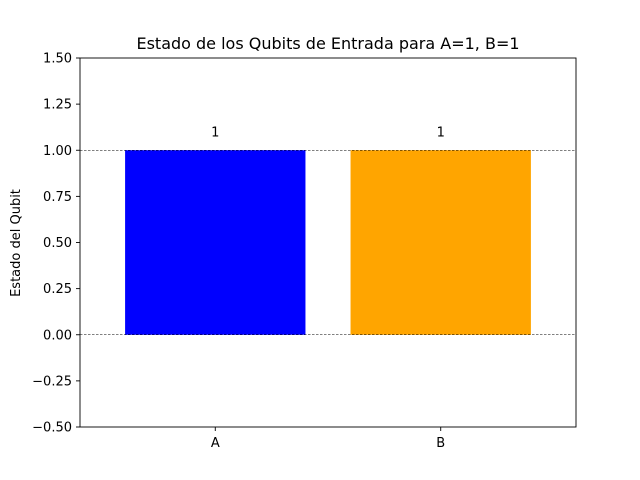 The height and width of the screenshot is (480, 640). I want to click on data-label-a: 1, so click(215, 132).